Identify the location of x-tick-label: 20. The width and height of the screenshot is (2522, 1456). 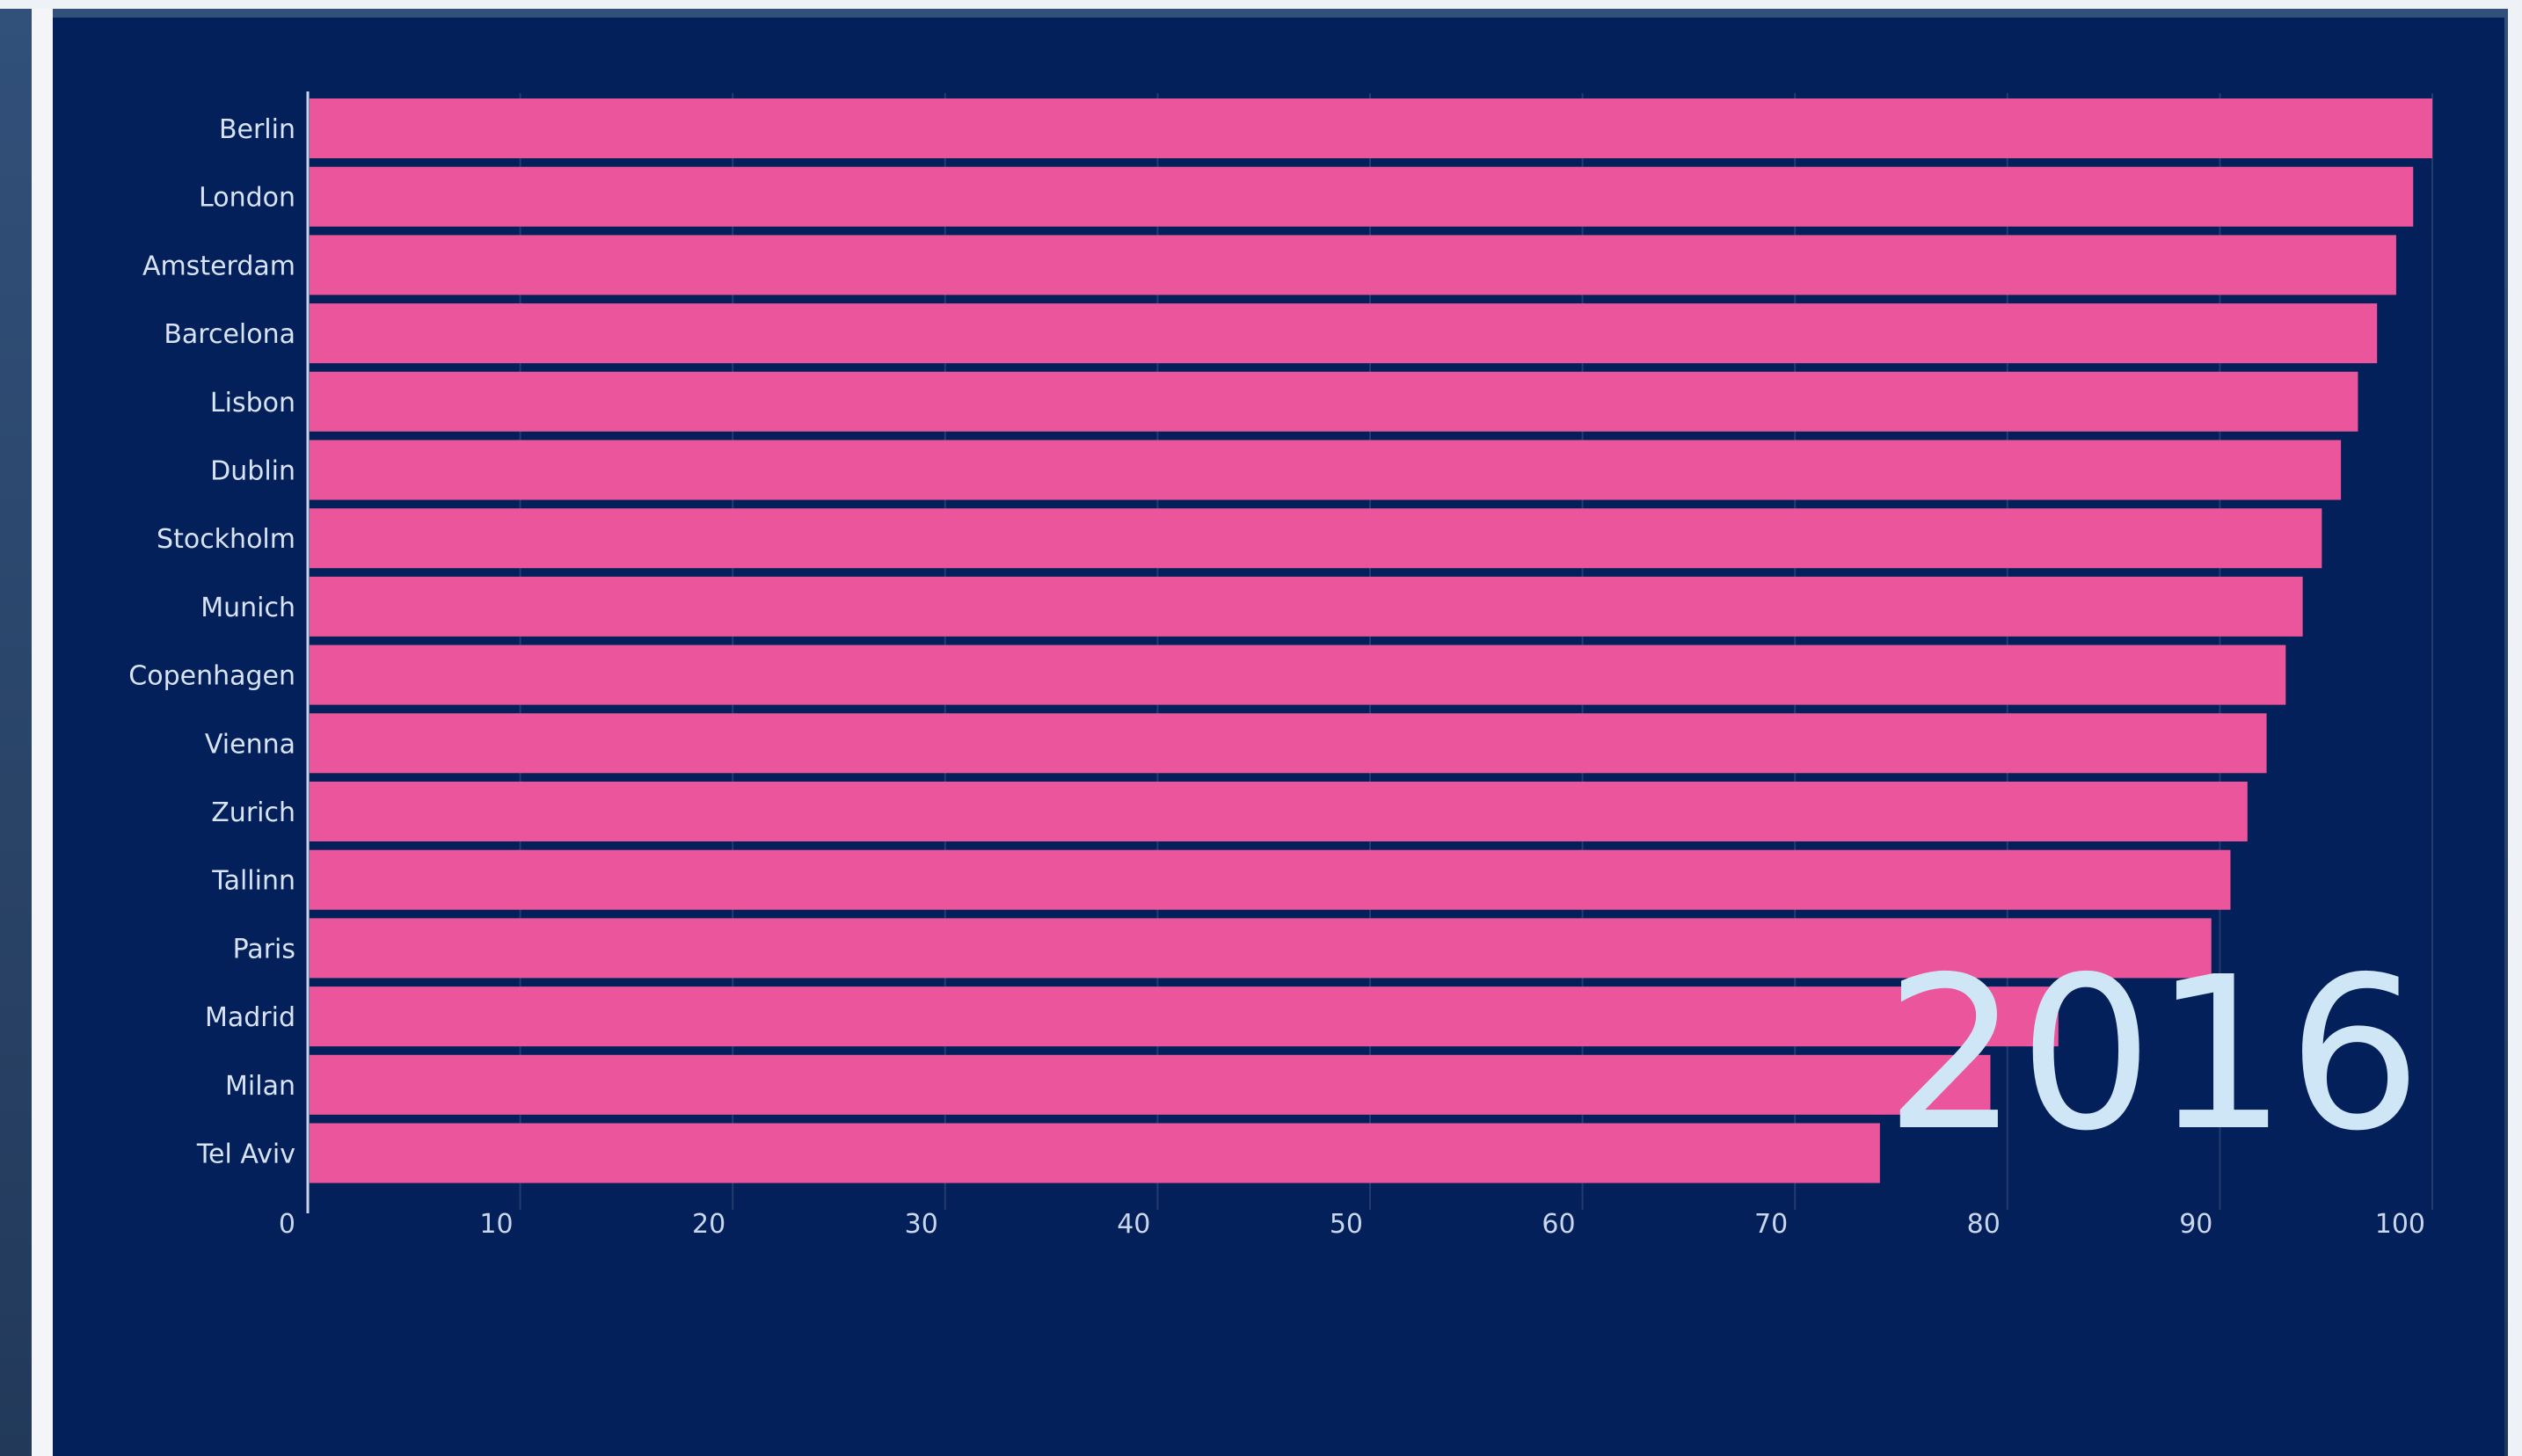
(708, 1224).